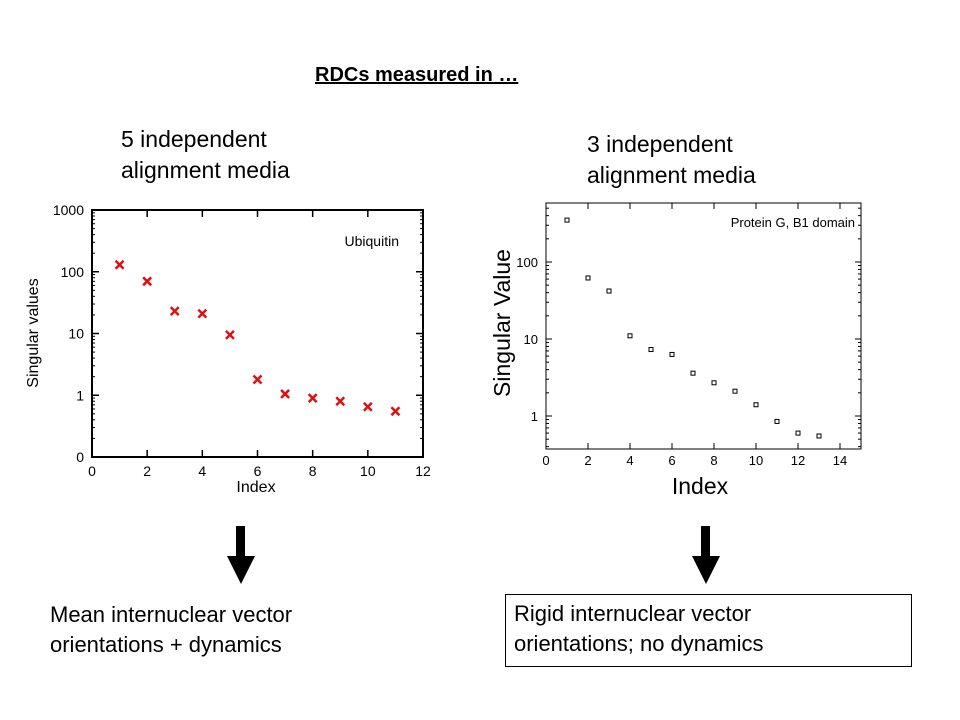  What do you see at coordinates (639, 643) in the screenshot?
I see `right-caption-line2: orientations; no dynamics` at bounding box center [639, 643].